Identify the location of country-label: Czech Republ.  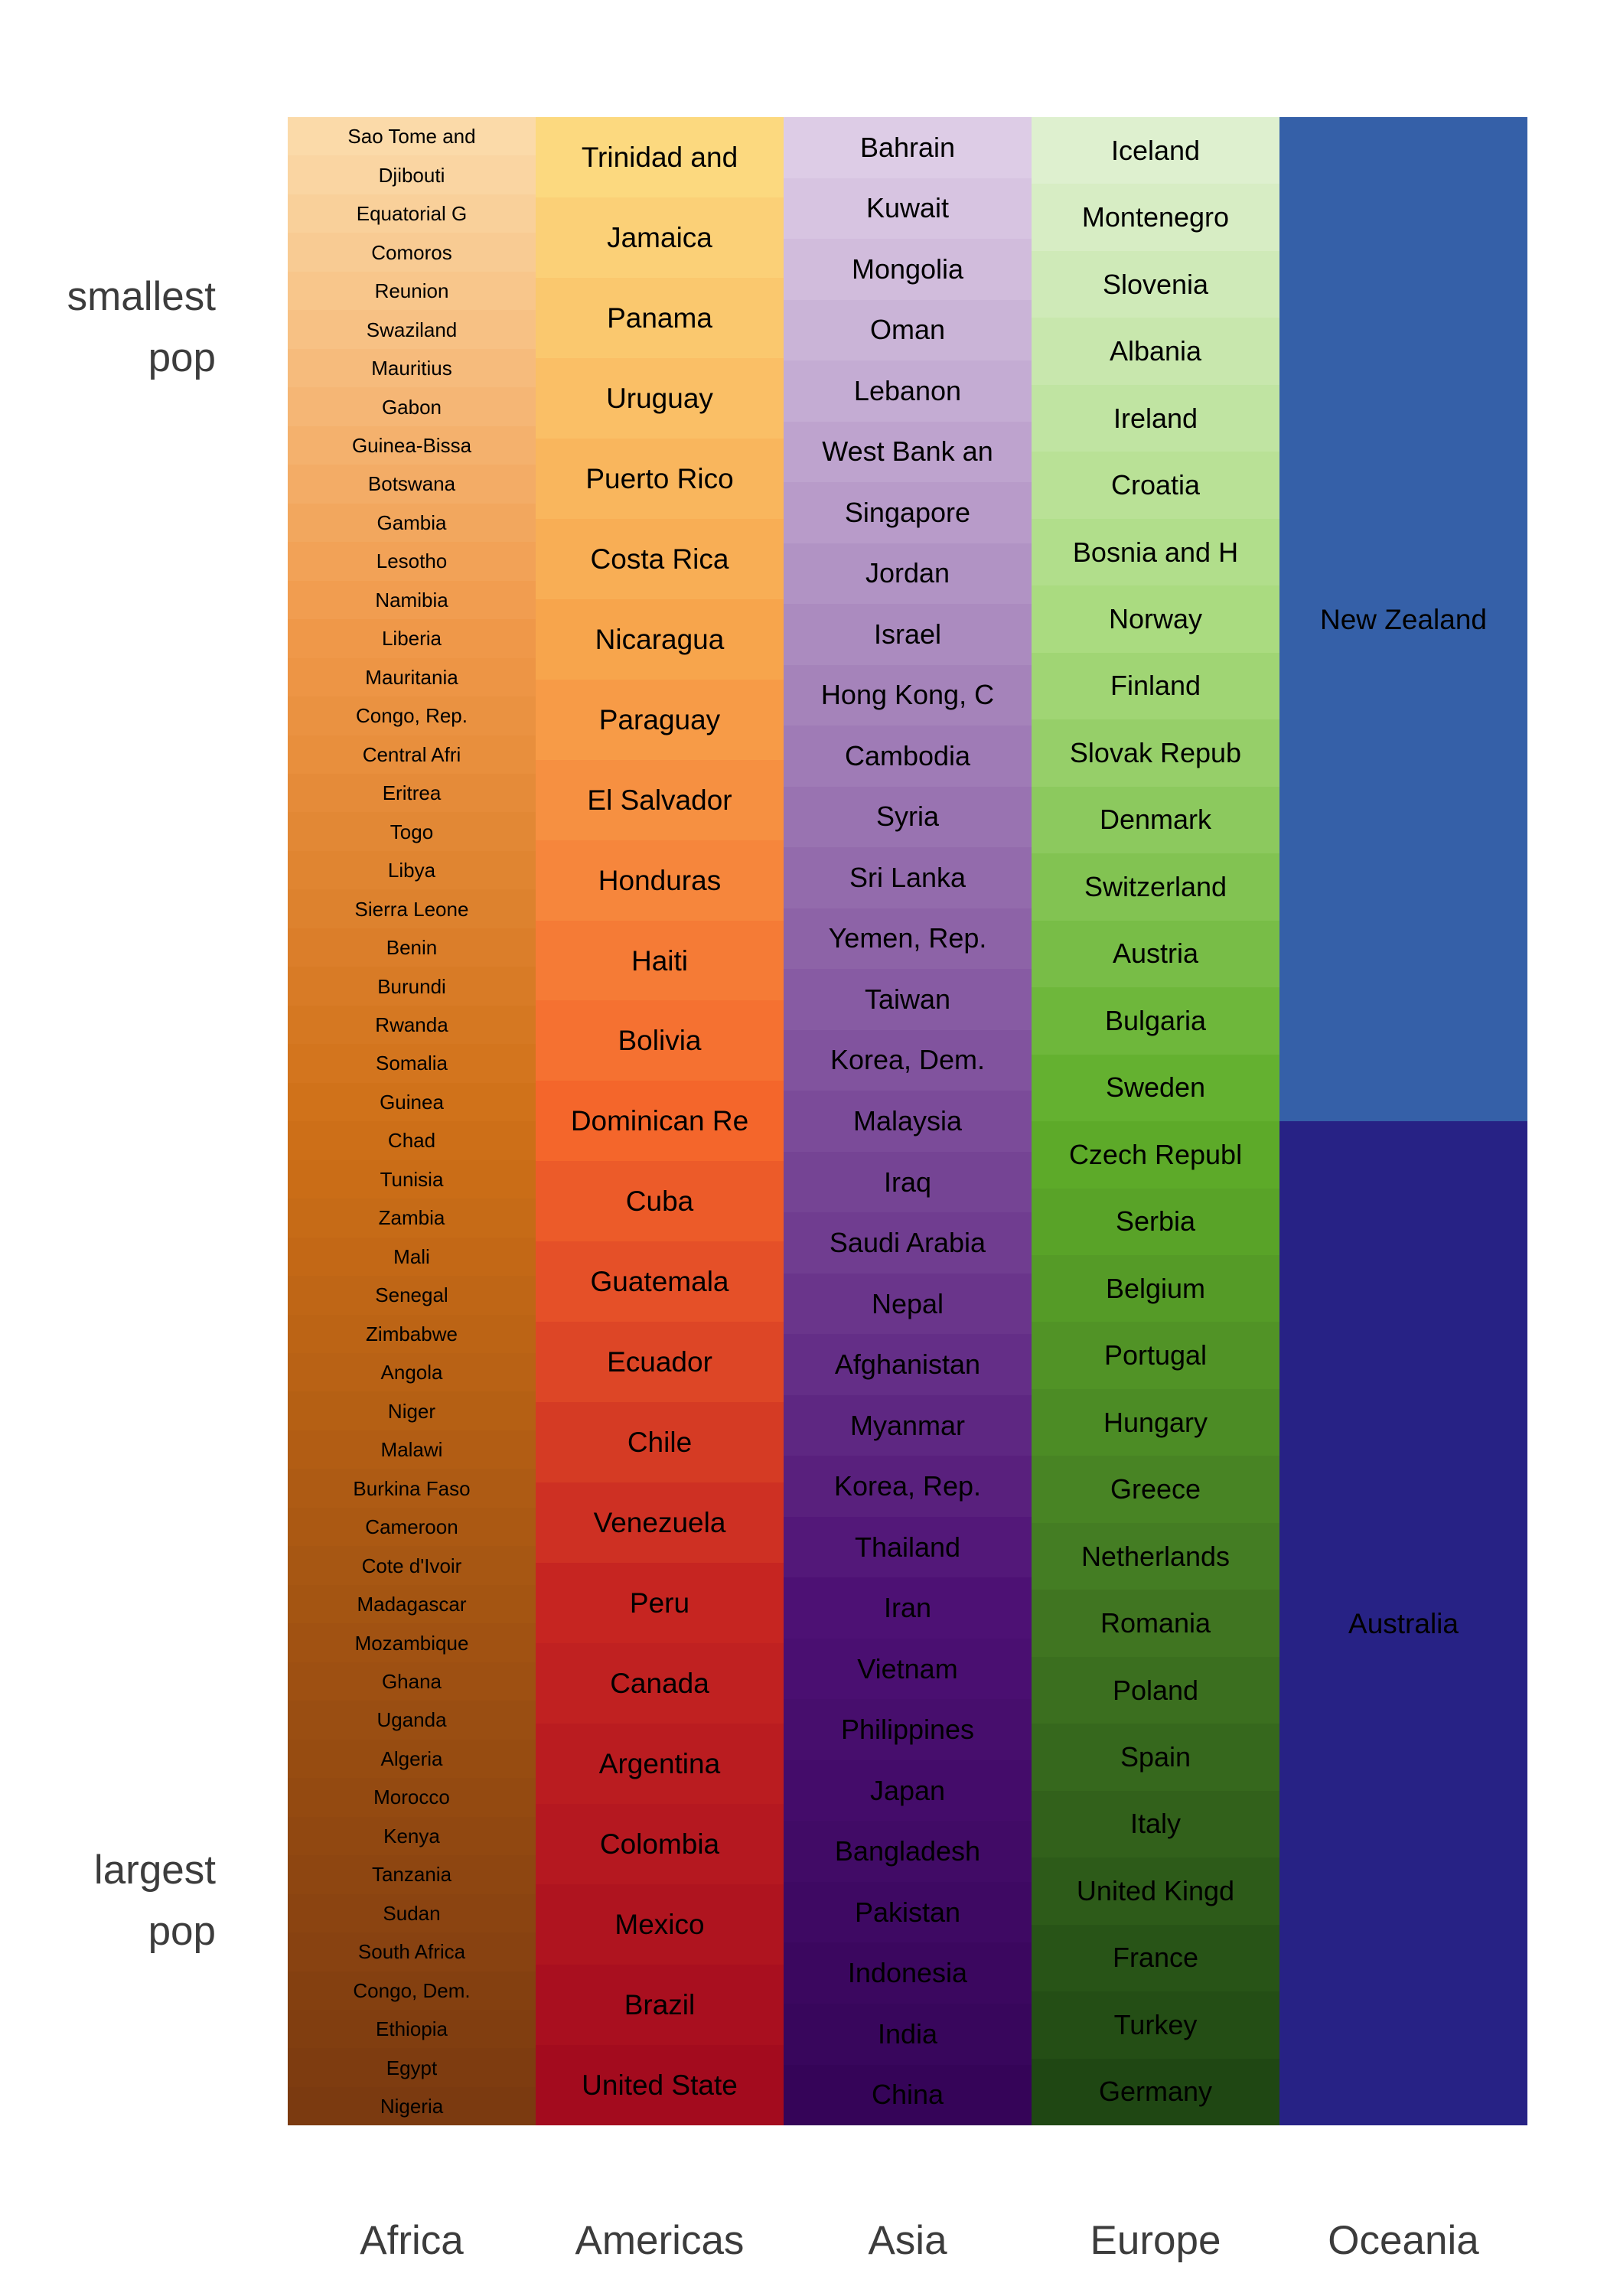
(1155, 1154).